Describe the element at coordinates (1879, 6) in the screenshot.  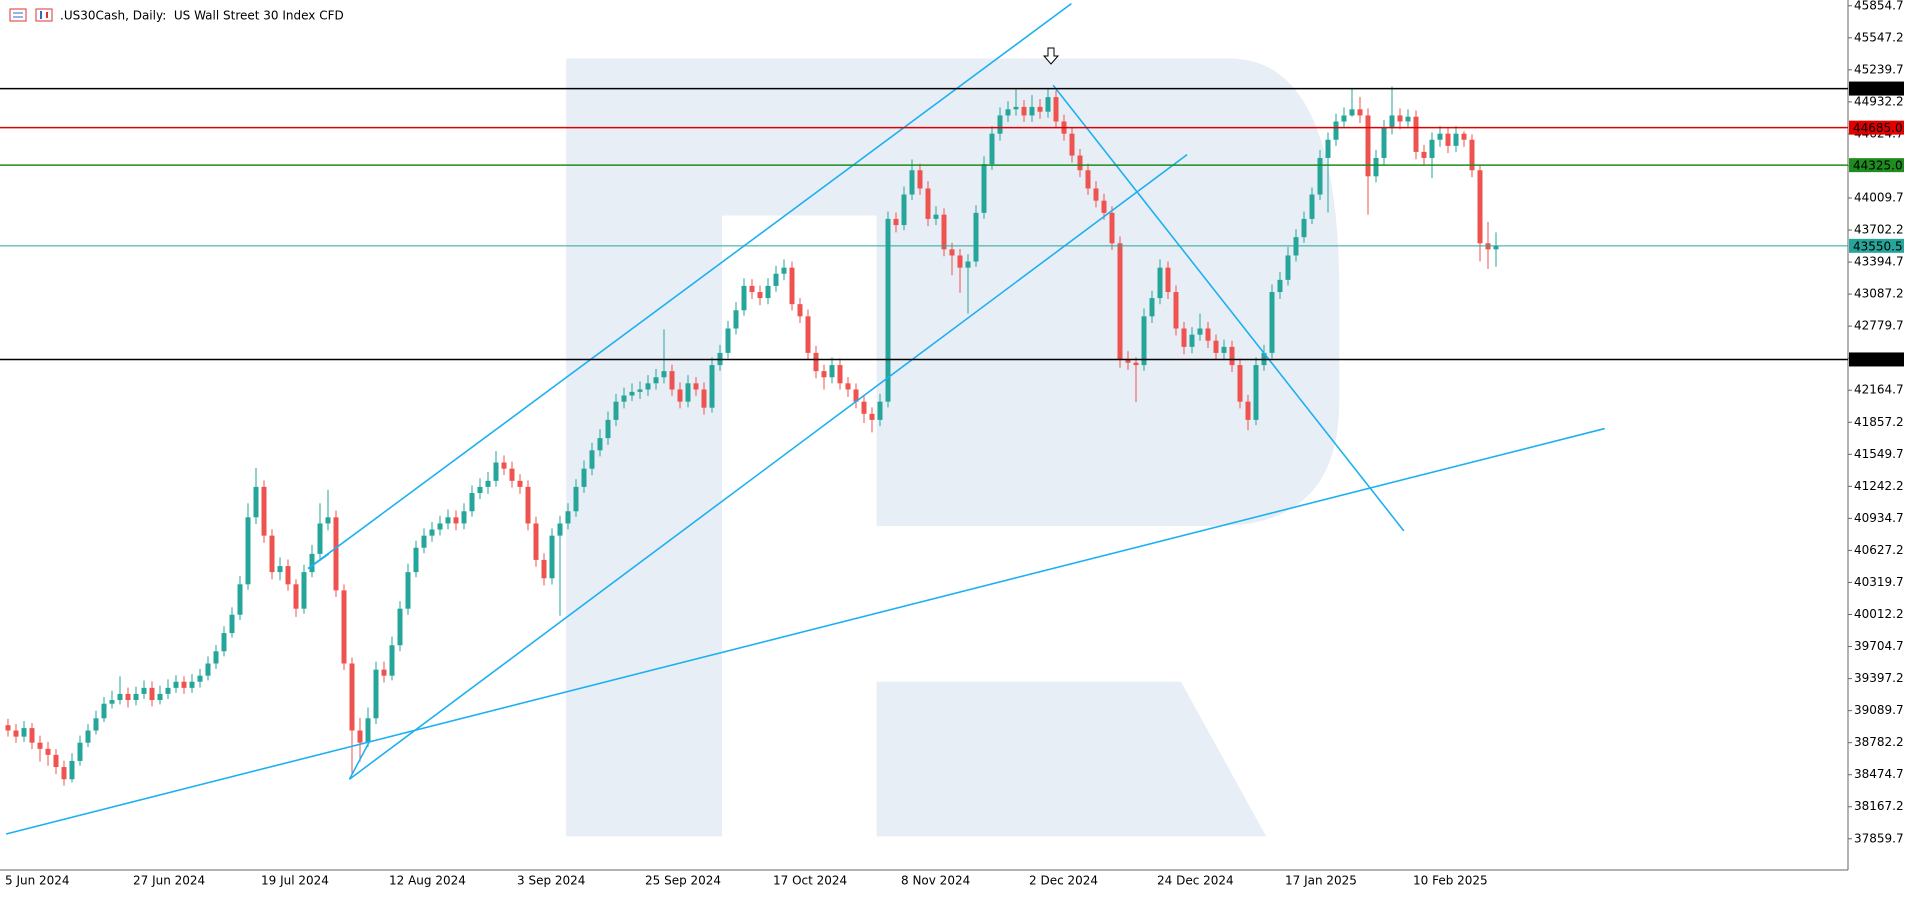
I see `y-tick-label: 45854.7` at that location.